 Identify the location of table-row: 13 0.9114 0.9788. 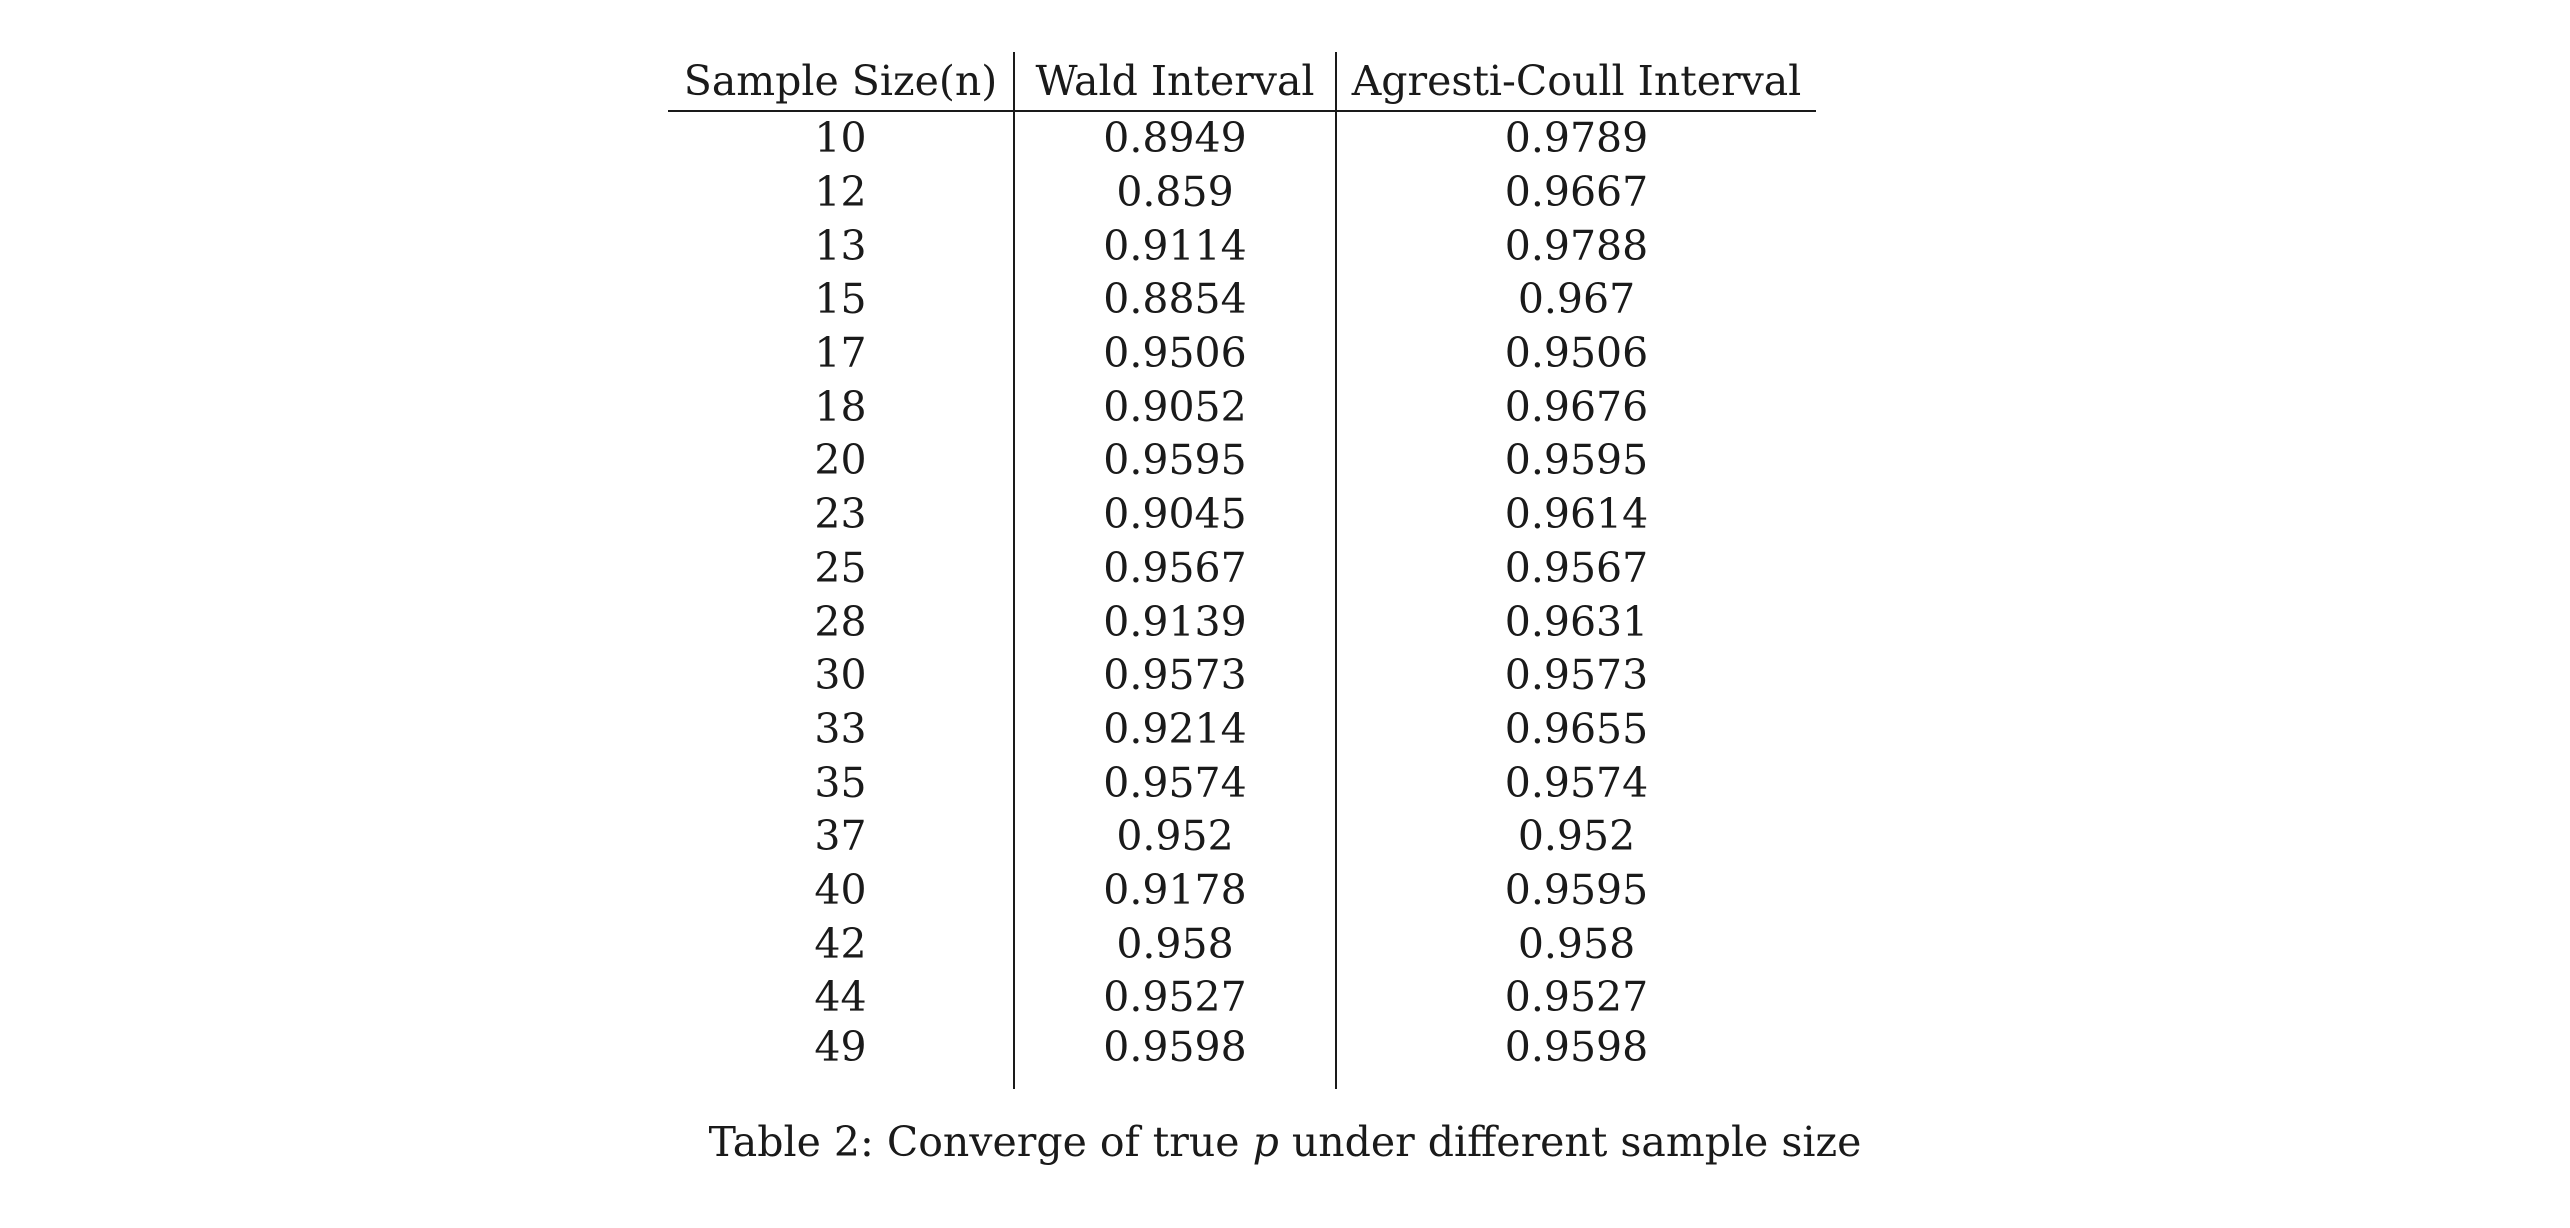
(1242, 246).